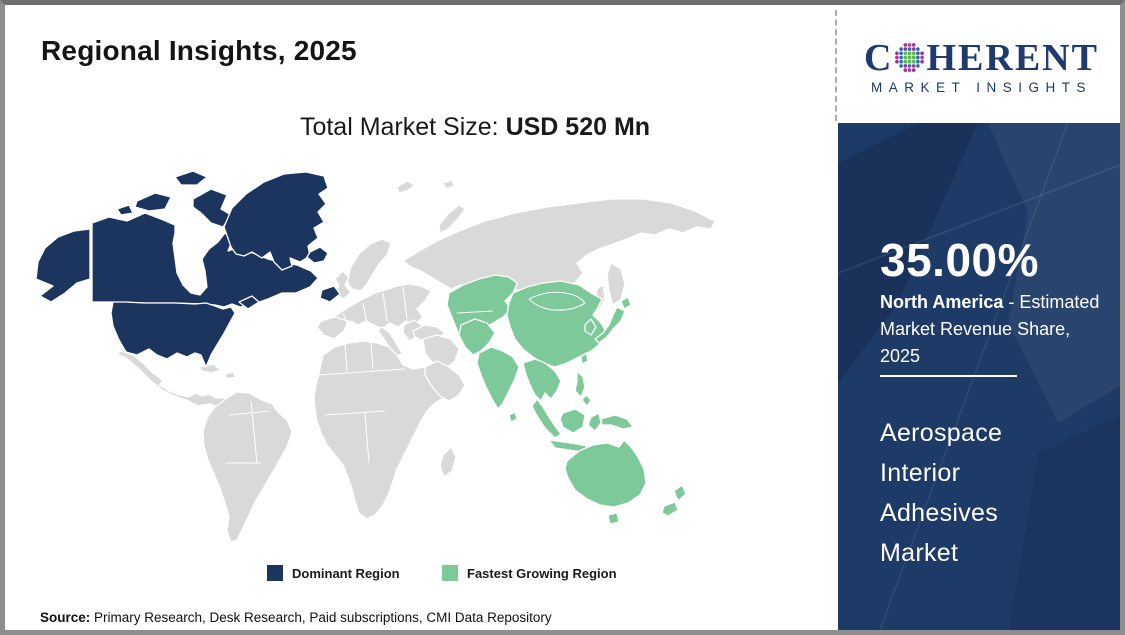 This screenshot has height=635, width=1125. Describe the element at coordinates (498, 378) in the screenshot. I see `region-india` at that location.